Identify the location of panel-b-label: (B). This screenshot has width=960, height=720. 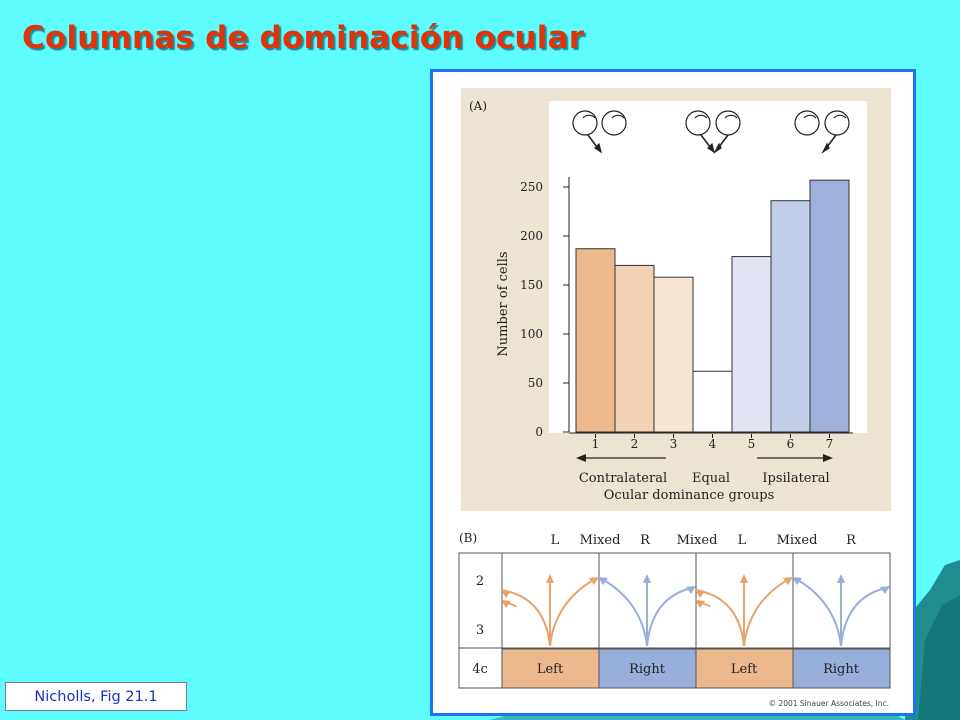
(468, 538).